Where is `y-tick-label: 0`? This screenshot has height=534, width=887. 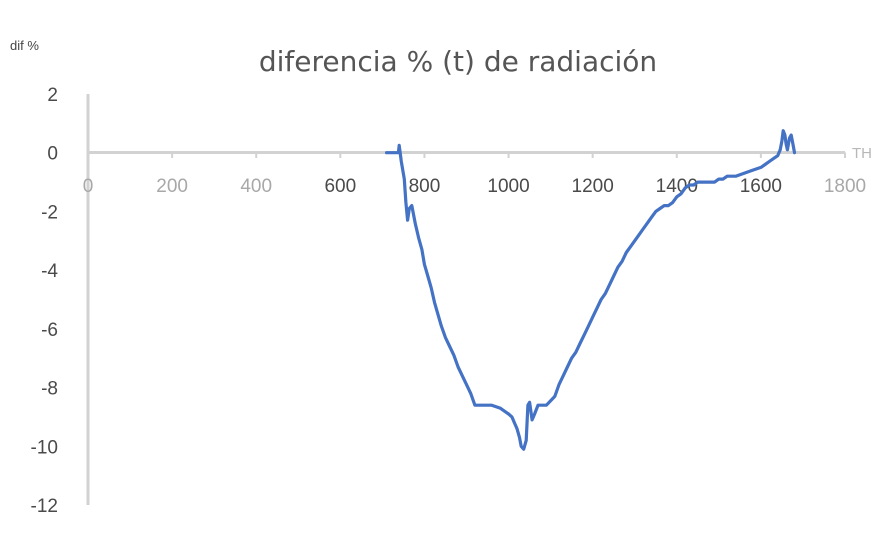
y-tick-label: 0 is located at coordinates (52, 154).